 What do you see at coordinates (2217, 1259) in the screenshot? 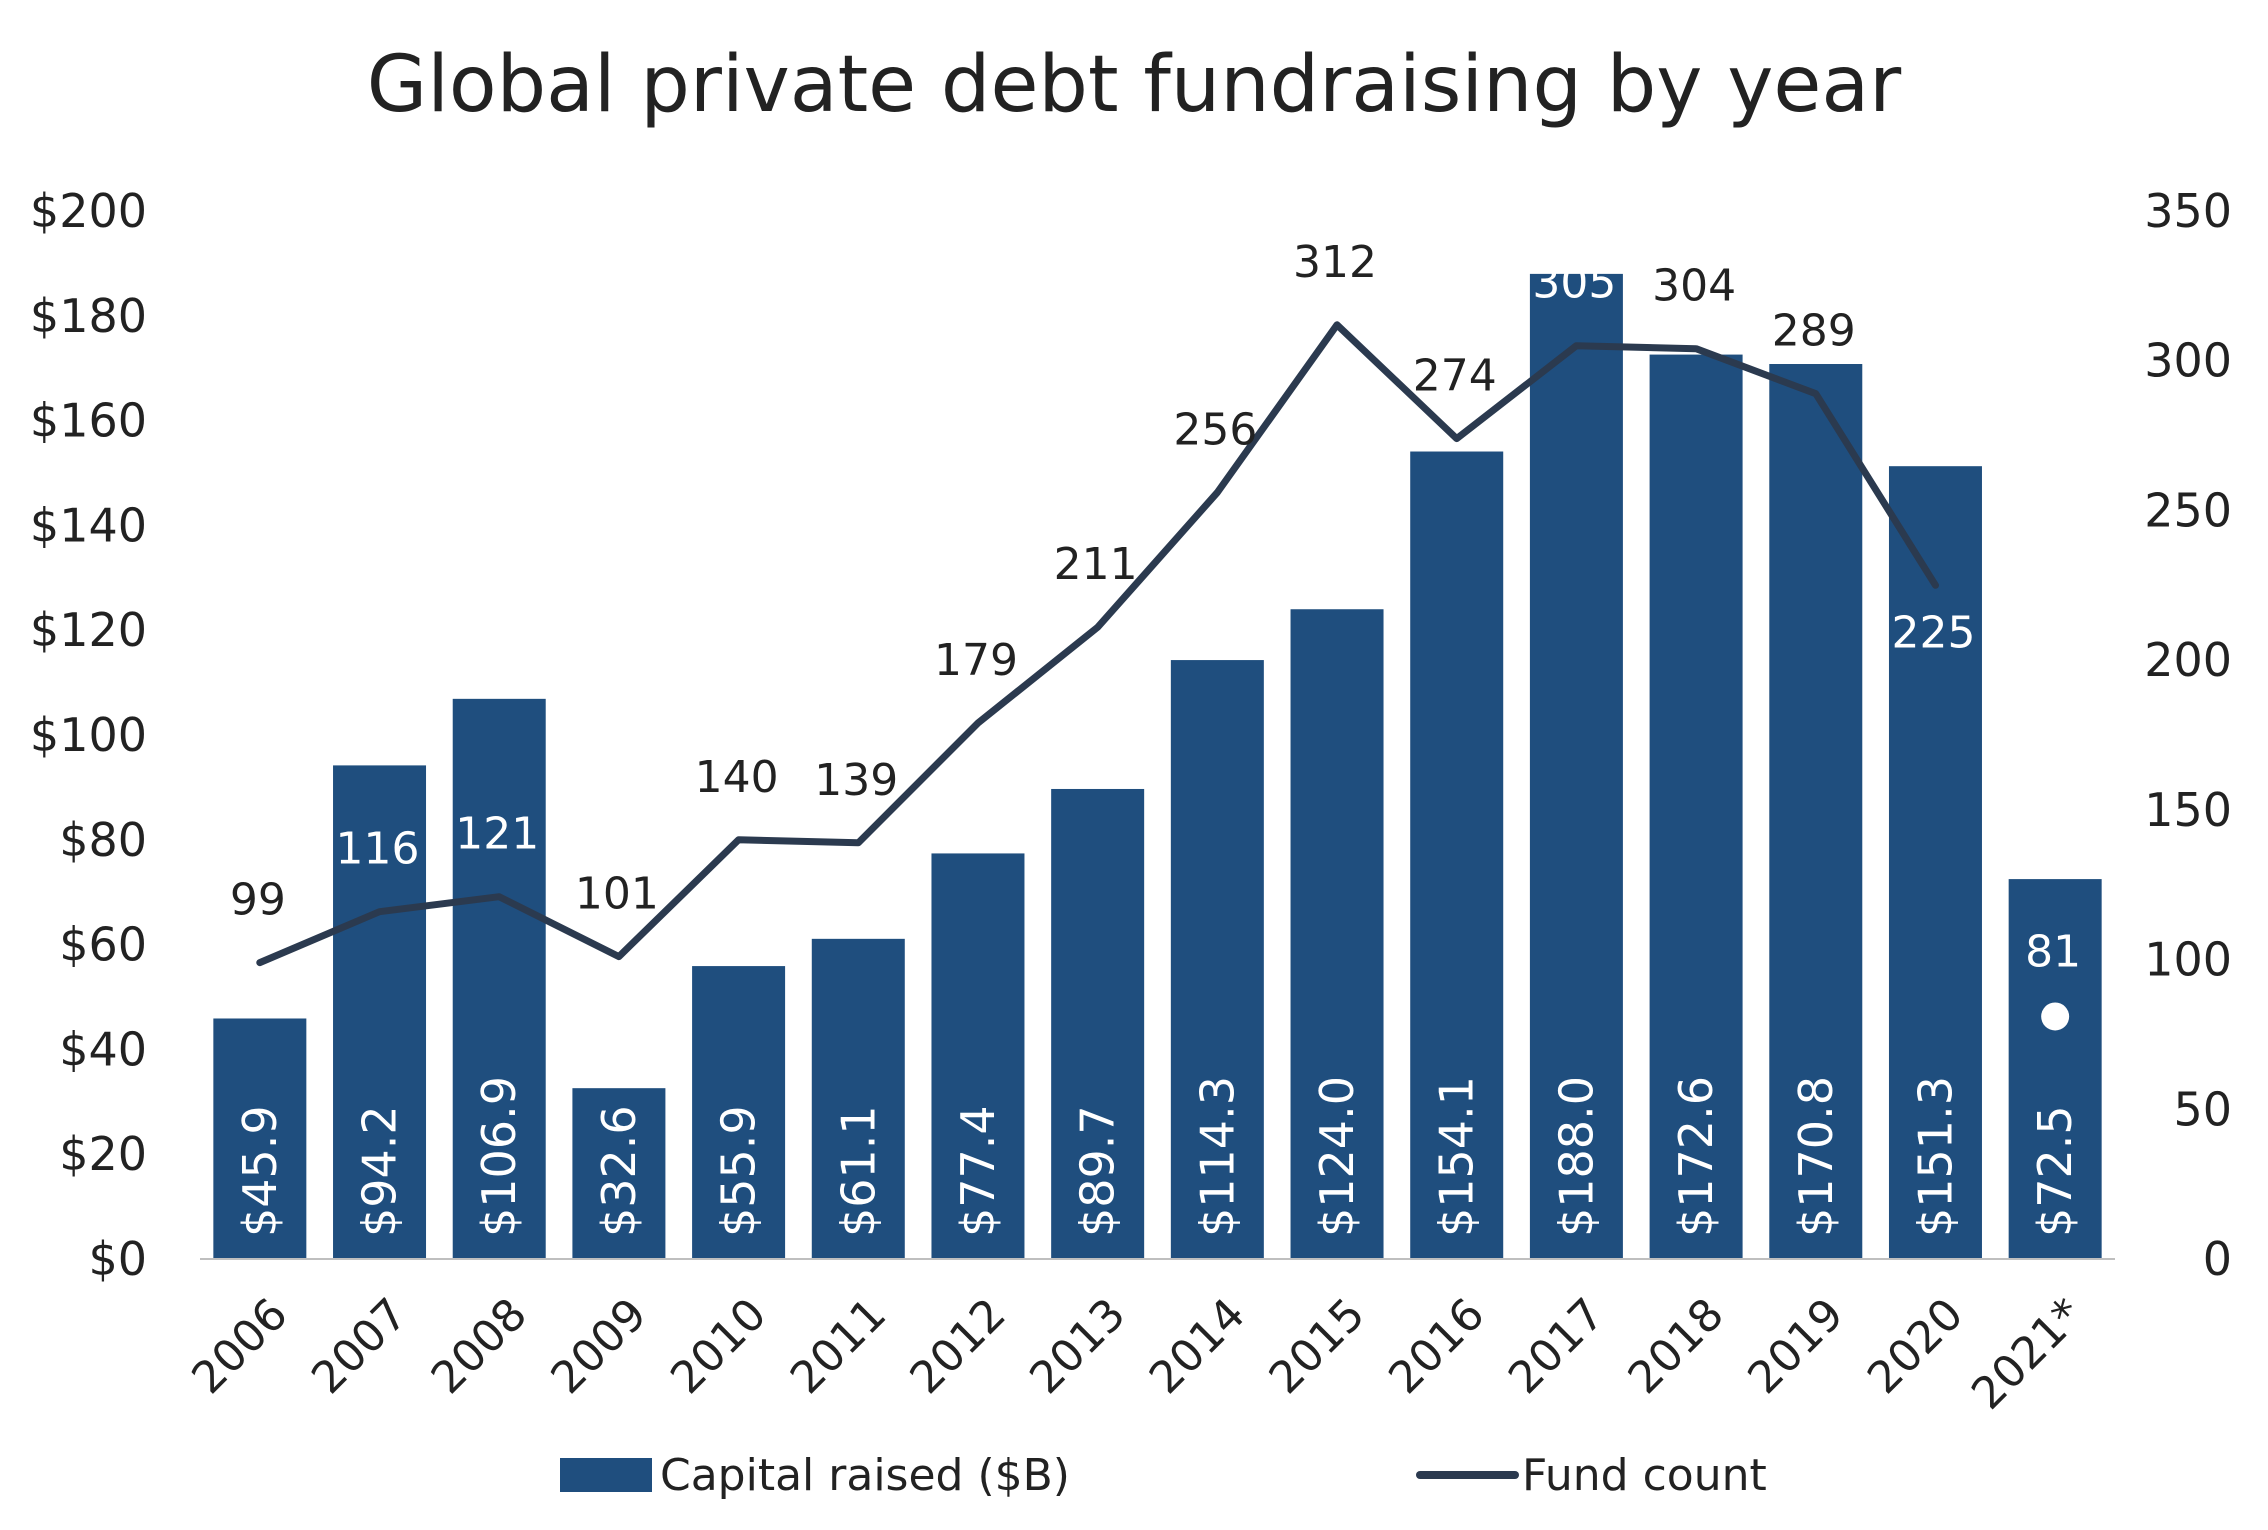
I see `y-right-tick-label: 0` at bounding box center [2217, 1259].